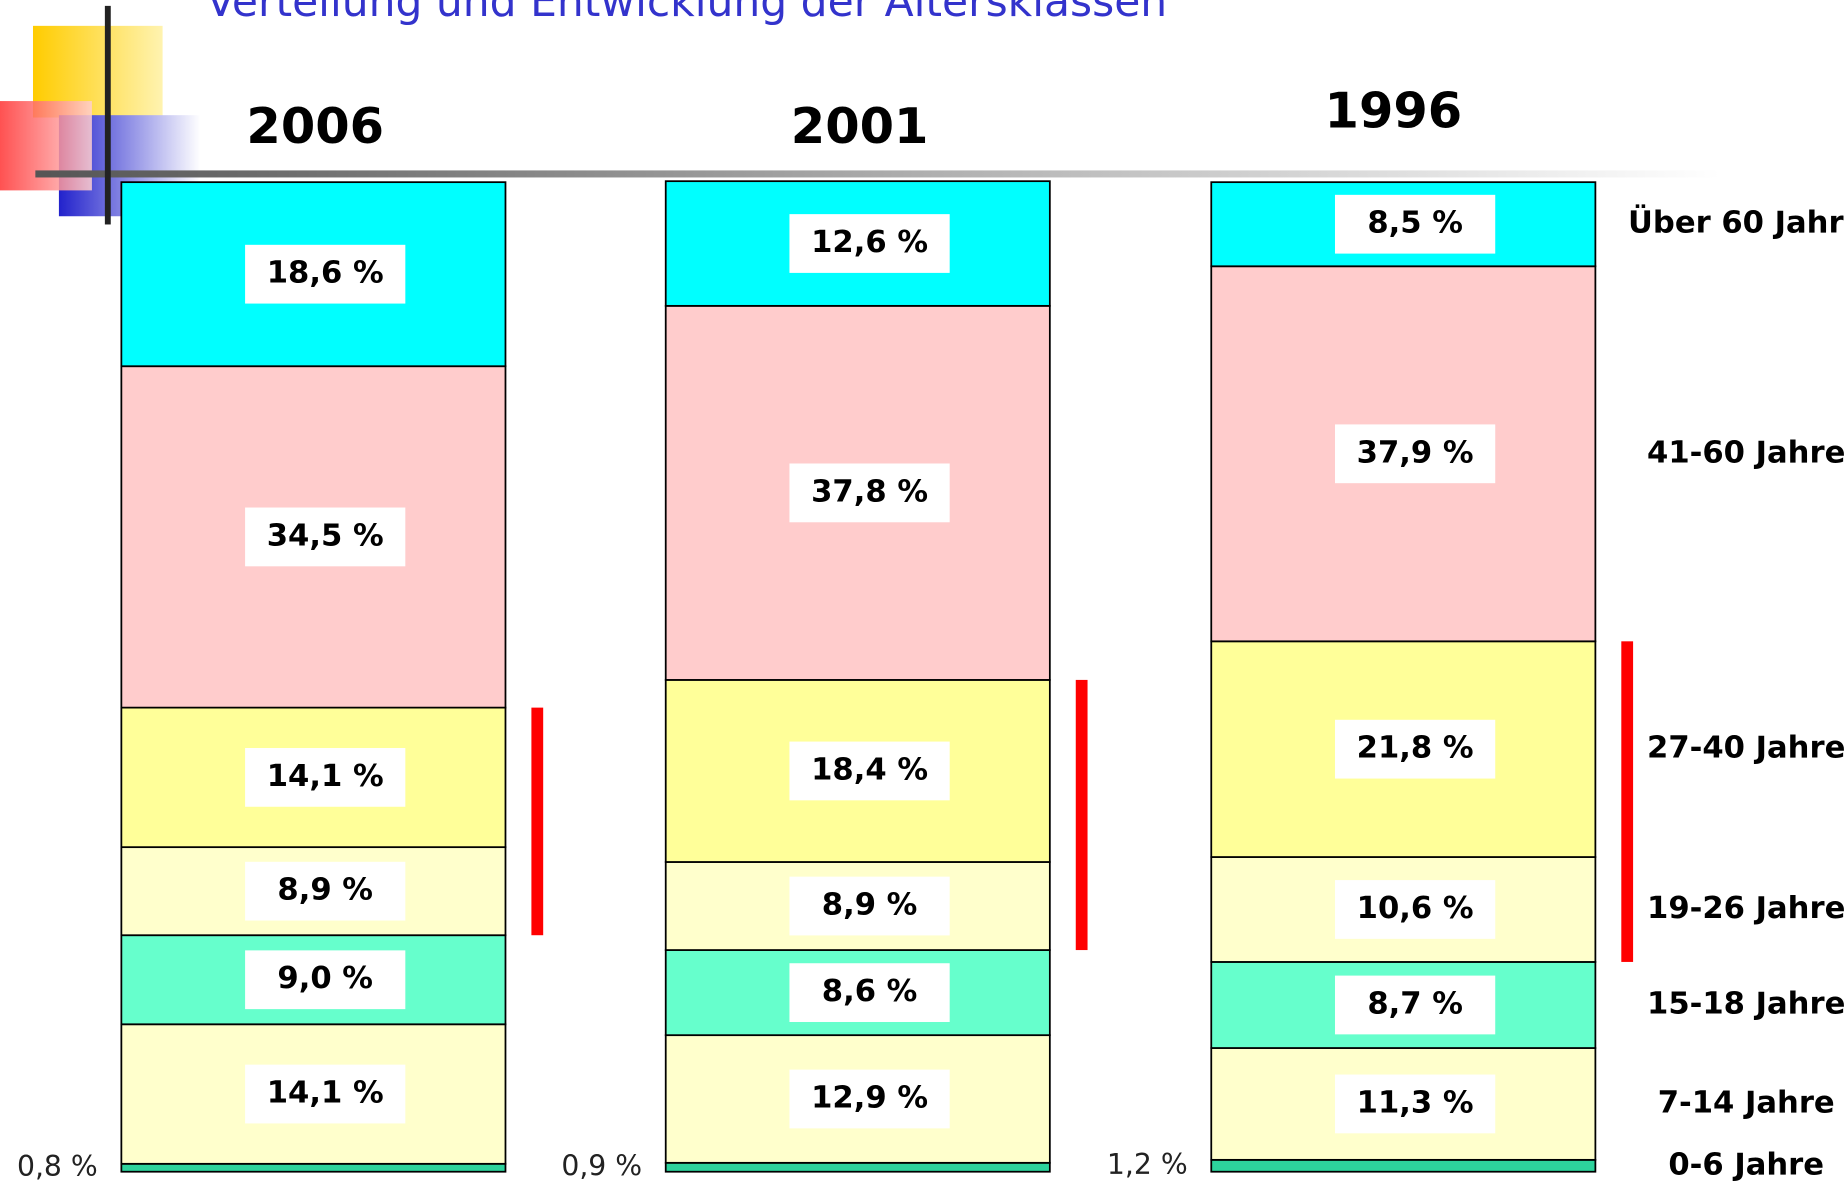  What do you see at coordinates (1745, 748) in the screenshot?
I see `legend-label: 27-40 Jahre` at bounding box center [1745, 748].